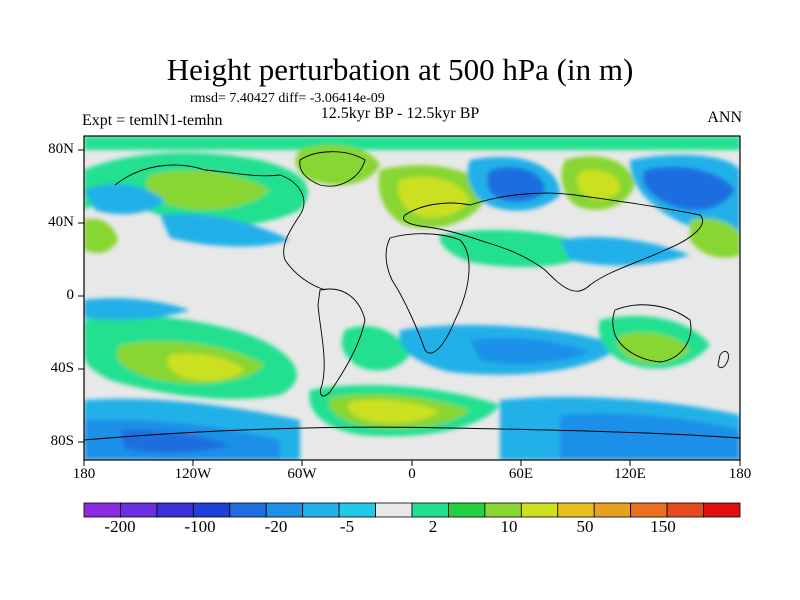 This screenshot has height=600, width=800. I want to click on lat-label: 0, so click(70, 295).